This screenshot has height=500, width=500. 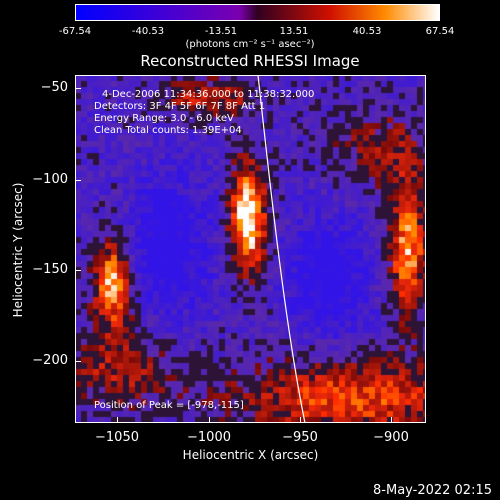 What do you see at coordinates (250, 61) in the screenshot?
I see `image-title: Reconstructed RHESSI Image` at bounding box center [250, 61].